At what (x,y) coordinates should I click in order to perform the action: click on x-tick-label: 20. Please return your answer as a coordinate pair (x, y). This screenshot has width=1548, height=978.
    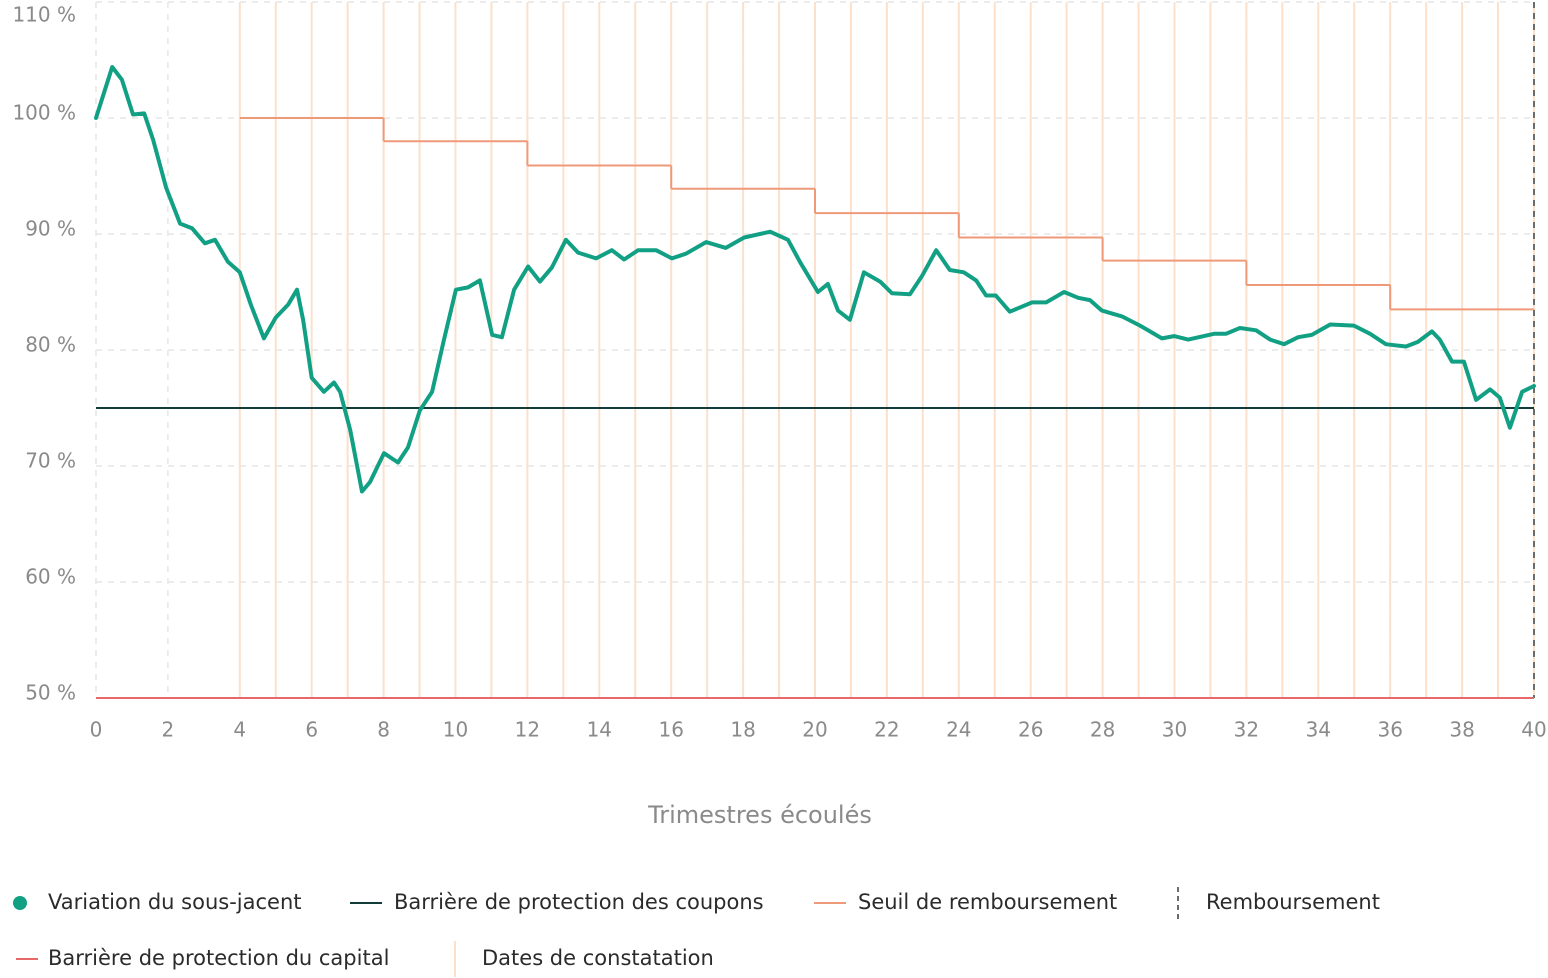
    Looking at the image, I should click on (814, 730).